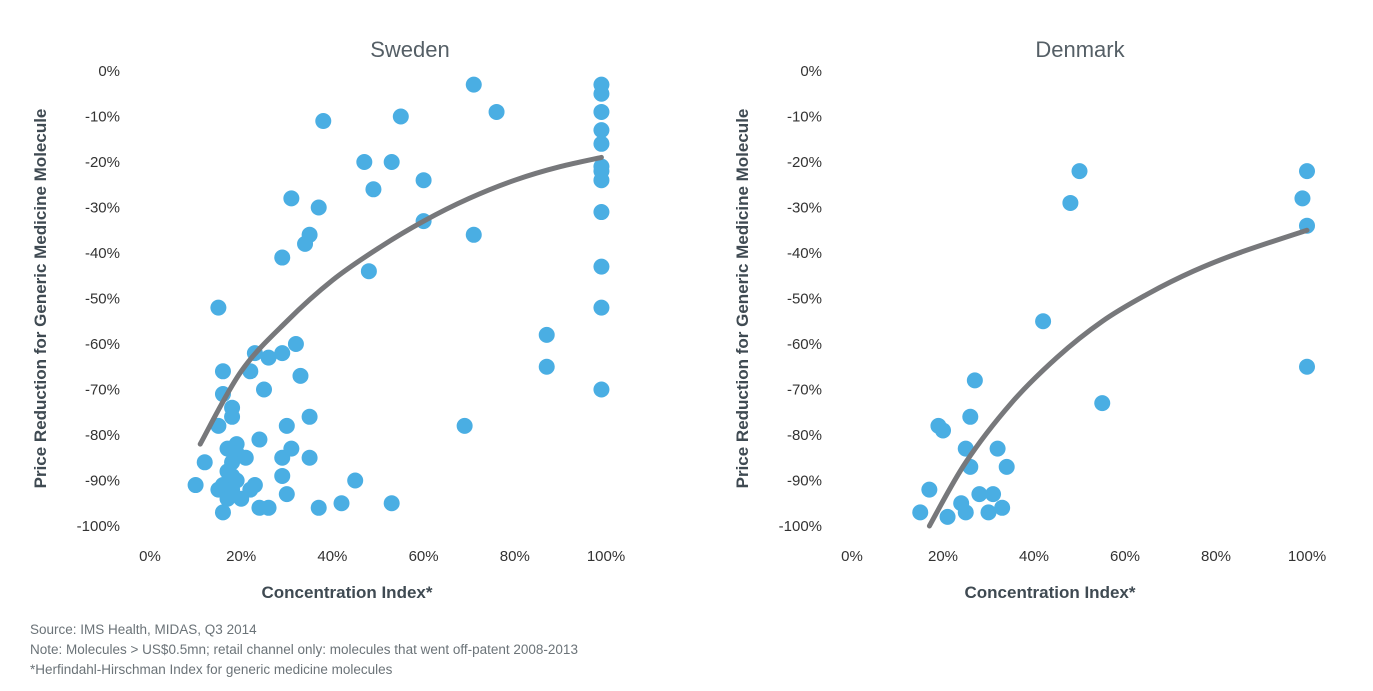  I want to click on chart-2-x-tick-label: 40%, so click(1034, 556).